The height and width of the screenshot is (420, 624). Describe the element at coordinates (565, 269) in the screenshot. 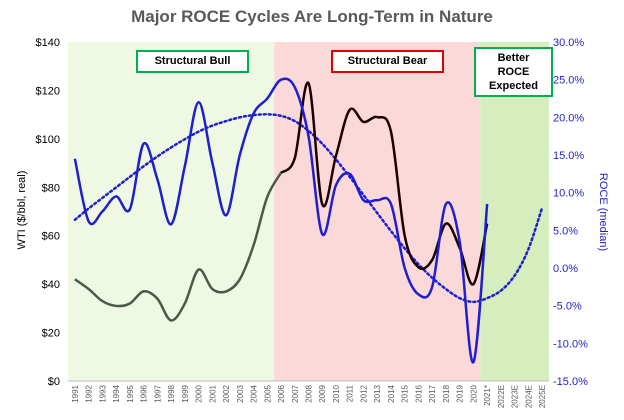

I see `y2-tick-label: 0.0%` at that location.